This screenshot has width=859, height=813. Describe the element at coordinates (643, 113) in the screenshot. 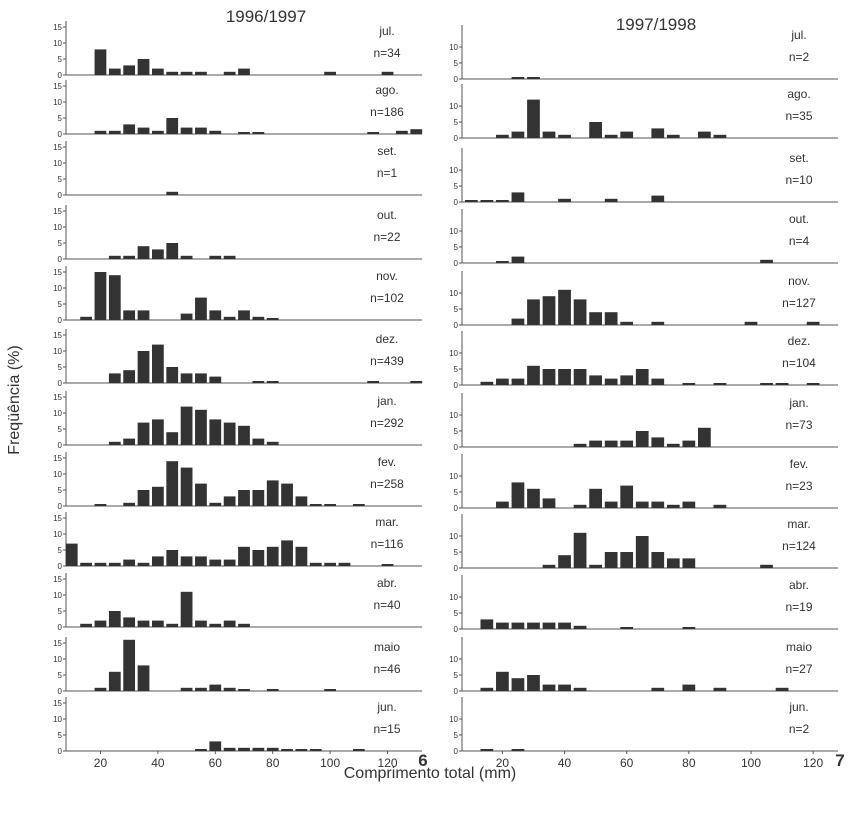

I see `month-histogram-2: 0 5 10 ago. n=35` at that location.